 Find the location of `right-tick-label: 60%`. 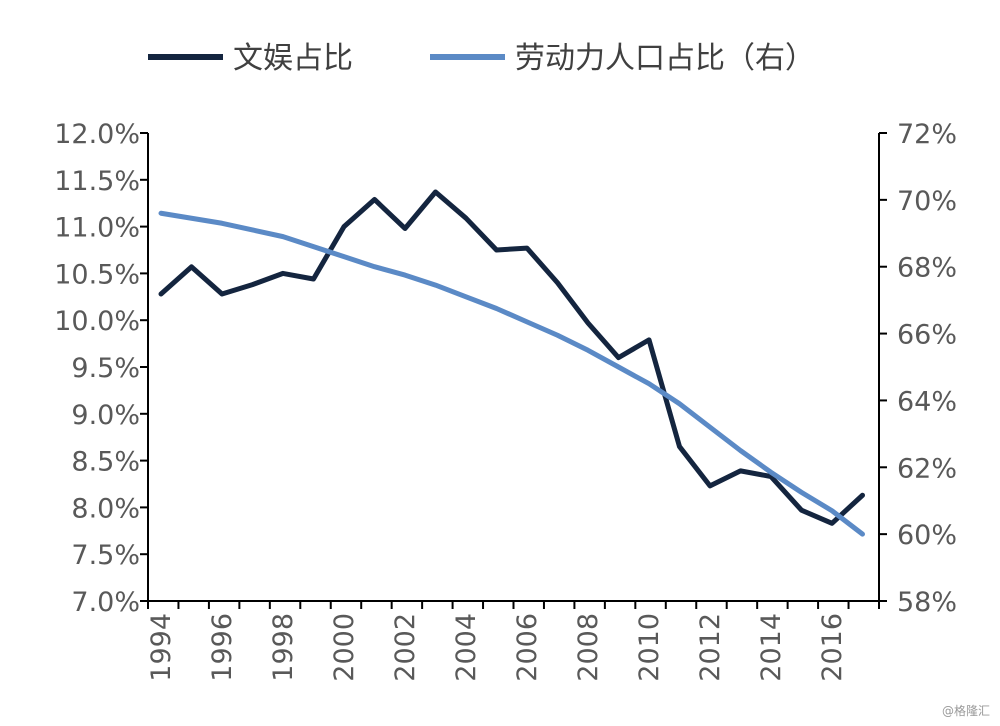

right-tick-label: 60% is located at coordinates (927, 535).